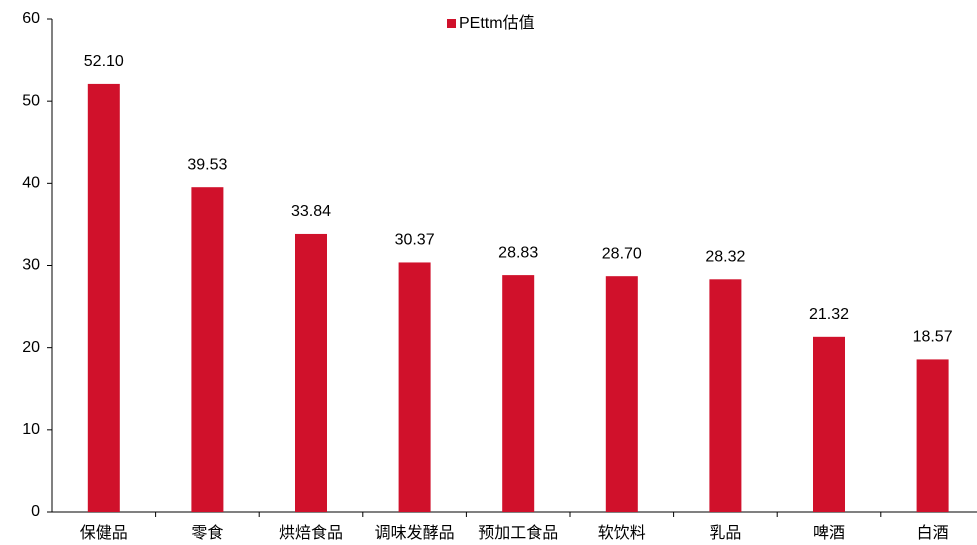 The image size is (977, 545). What do you see at coordinates (829, 314) in the screenshot?
I see `data-label: 21.32` at bounding box center [829, 314].